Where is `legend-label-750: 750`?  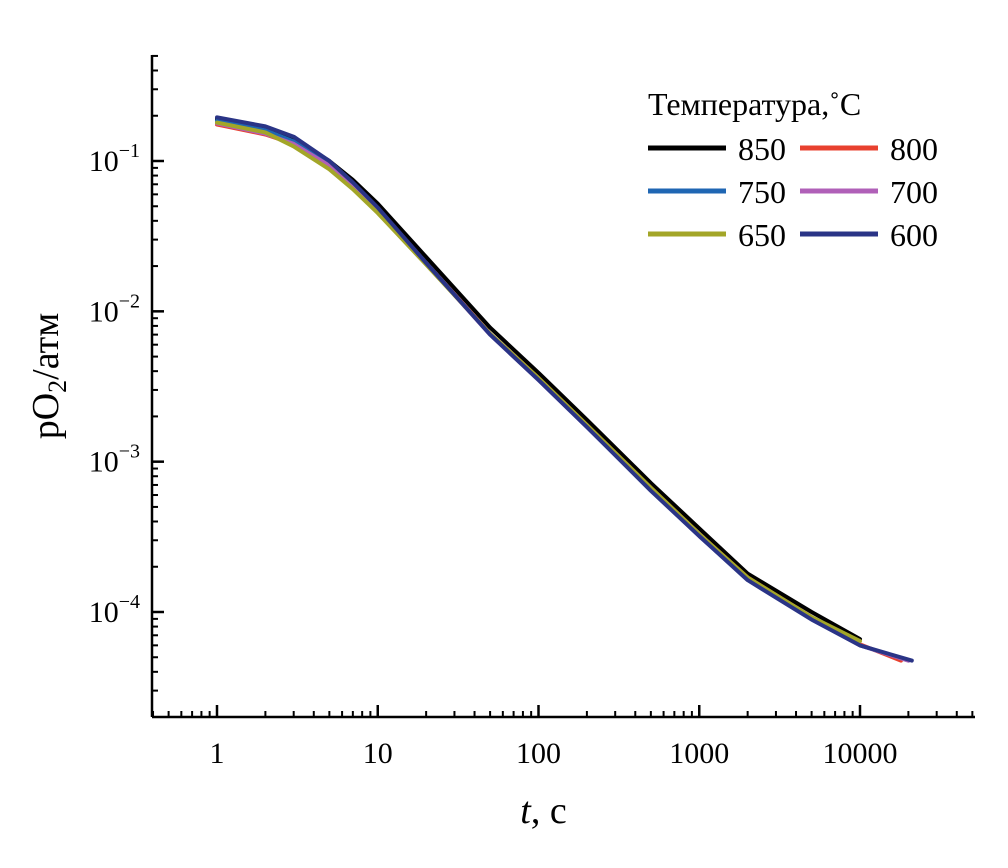
legend-label-750: 750 is located at coordinates (762, 192).